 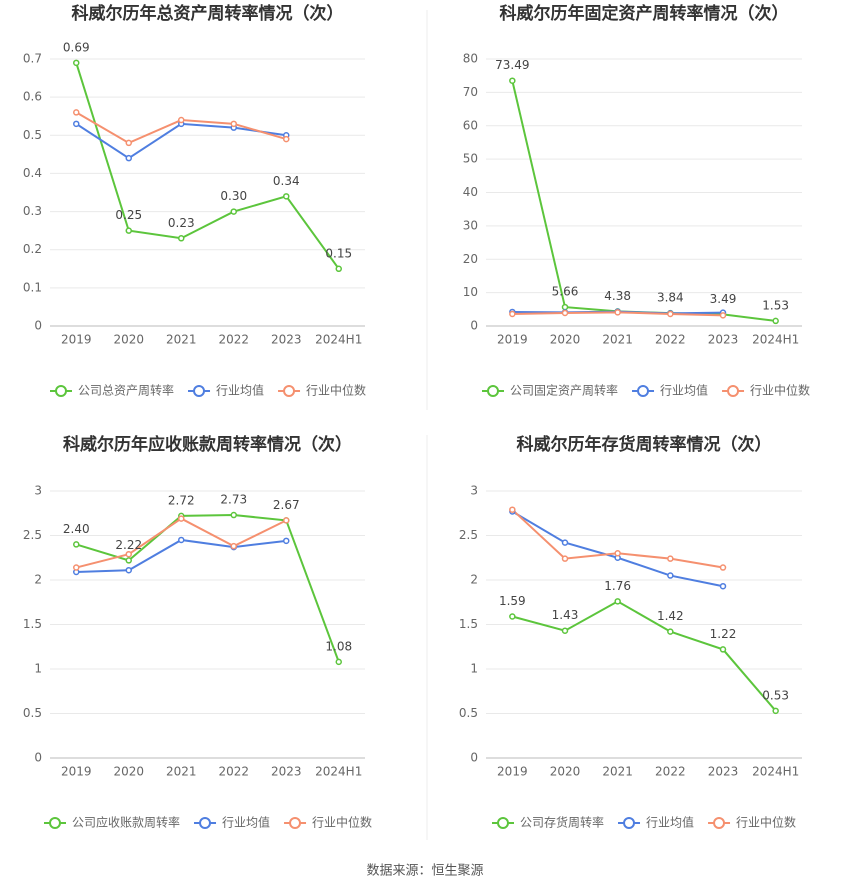 I want to click on legend-label: 公司应收账款周转率, so click(x=126, y=822).